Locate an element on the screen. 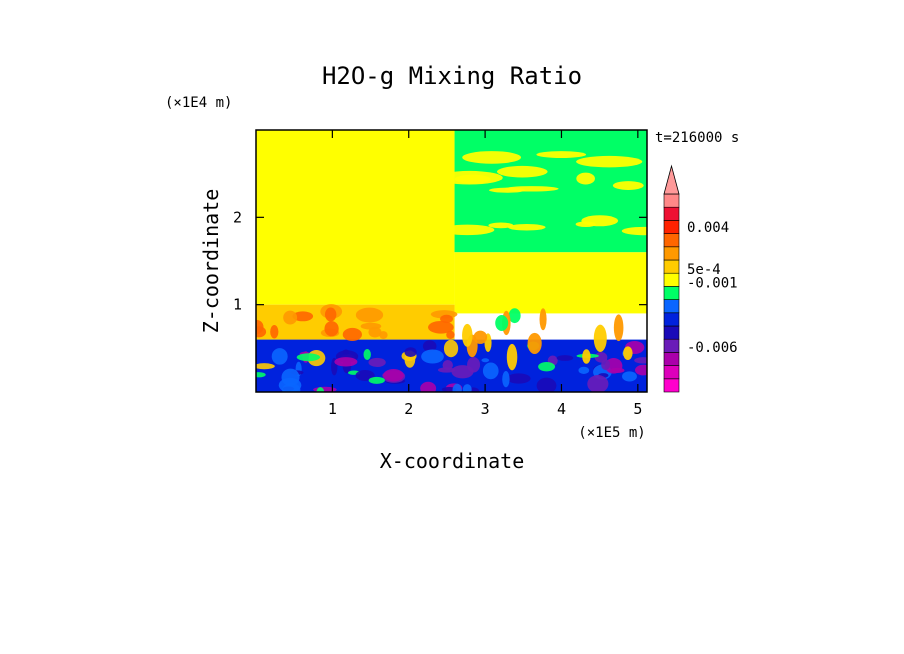 The image size is (904, 654). colorbar is located at coordinates (671, 278).